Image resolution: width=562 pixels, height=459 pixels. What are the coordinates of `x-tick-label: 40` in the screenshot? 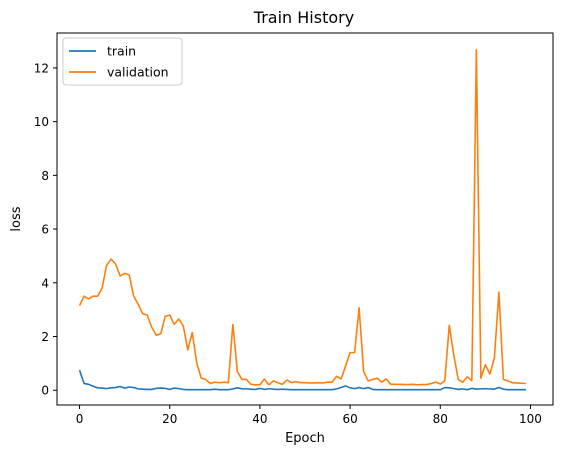 It's located at (259, 419).